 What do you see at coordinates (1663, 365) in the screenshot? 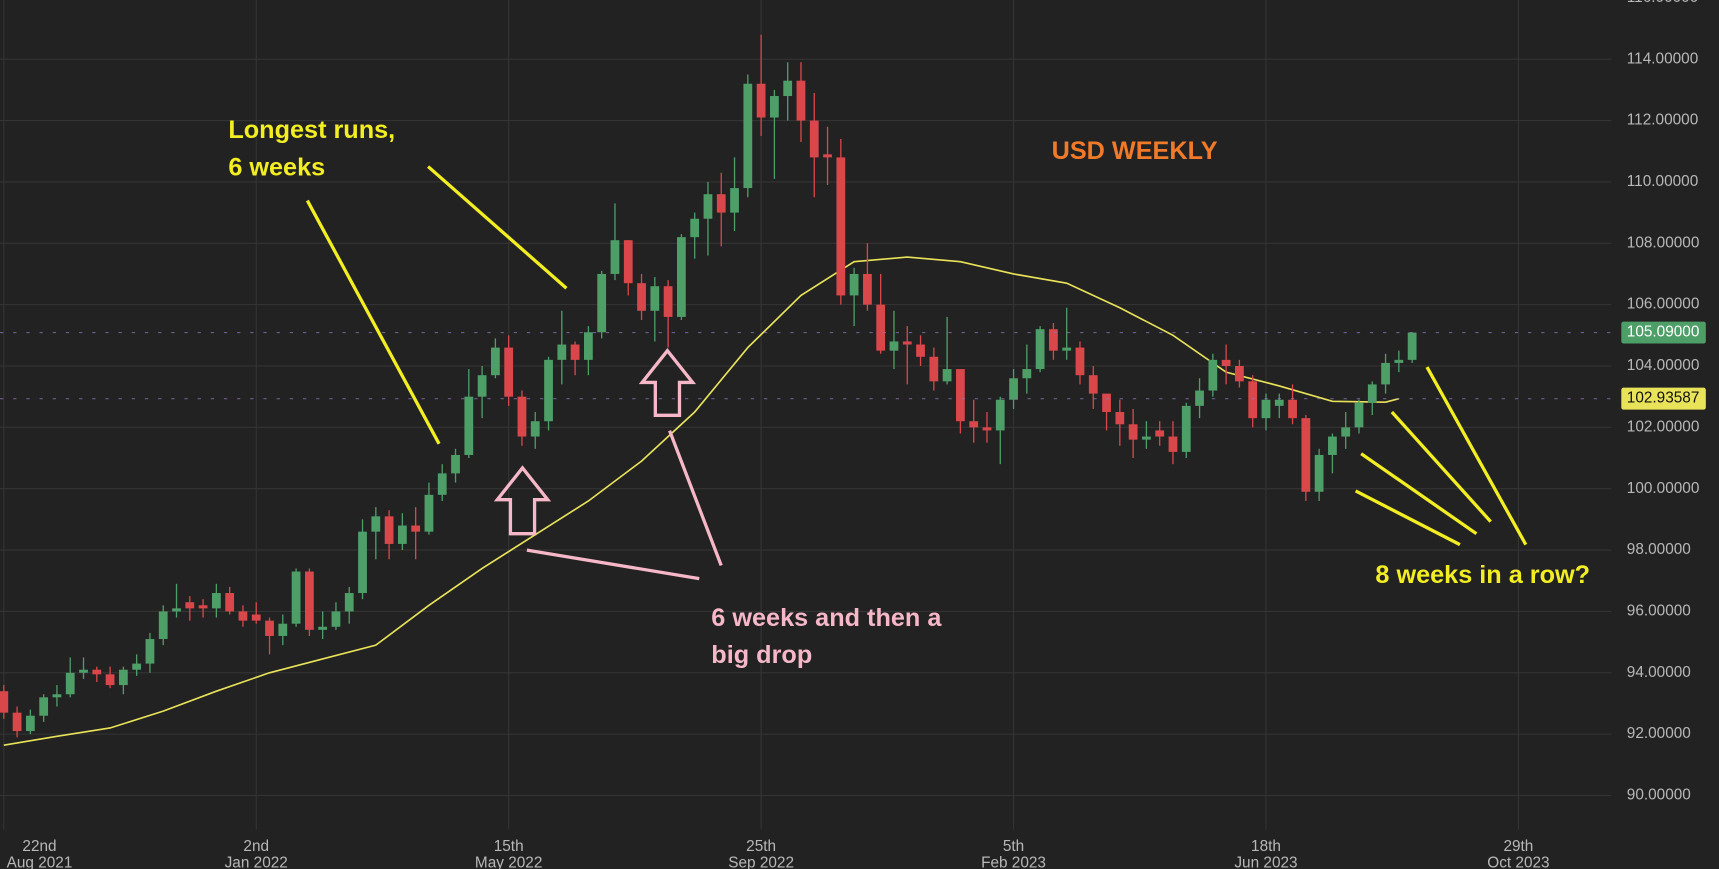
I see `y-tick-label: 104.00000` at bounding box center [1663, 365].